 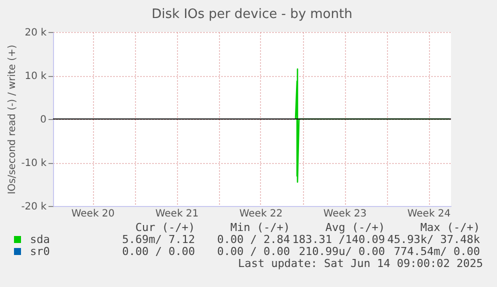 I want to click on legend-label: sda, so click(x=39, y=239).